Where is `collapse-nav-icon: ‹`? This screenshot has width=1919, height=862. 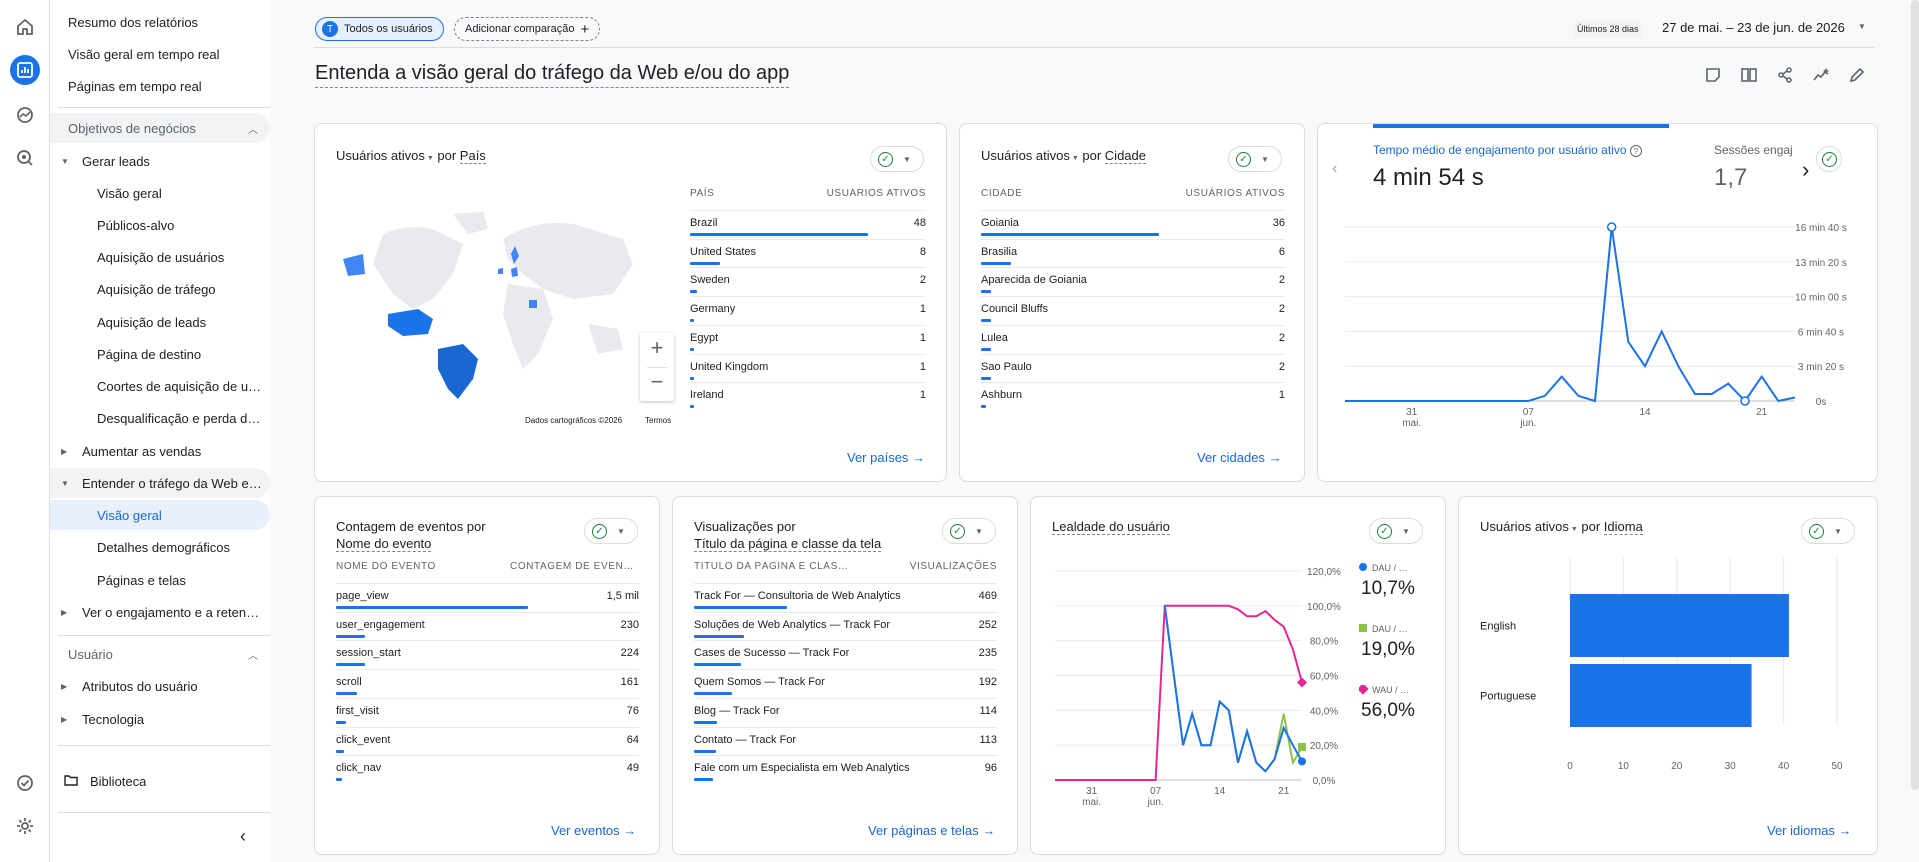 collapse-nav-icon: ‹ is located at coordinates (243, 836).